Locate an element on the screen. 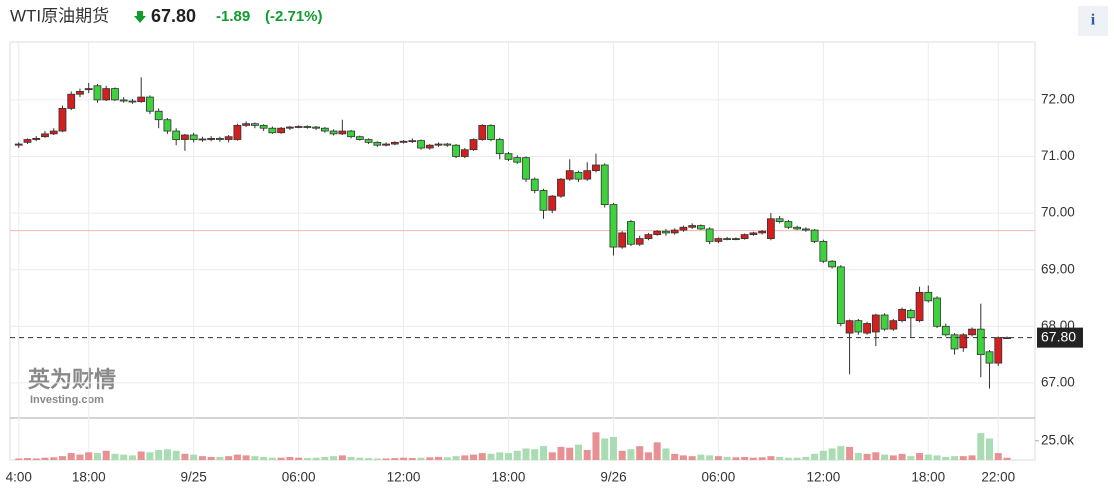 The width and height of the screenshot is (1114, 502). info-icon: i is located at coordinates (1093, 20).